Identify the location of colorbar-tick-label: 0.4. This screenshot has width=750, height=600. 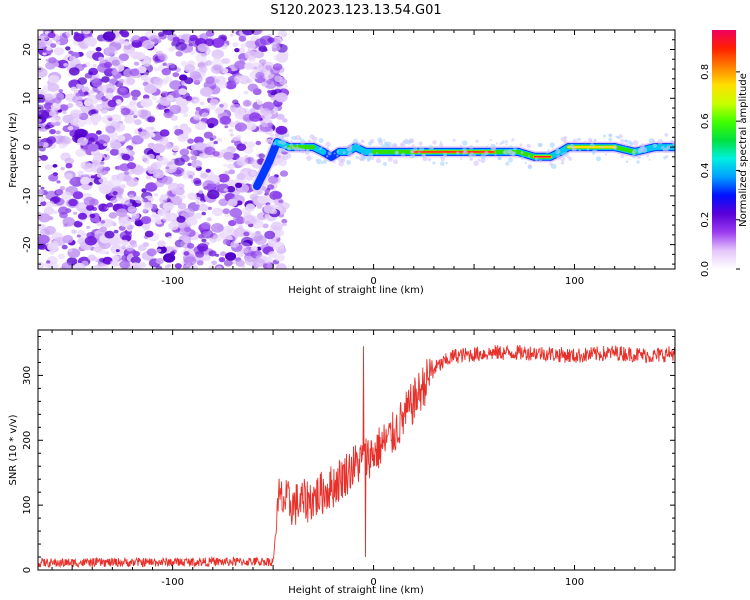
(705, 170).